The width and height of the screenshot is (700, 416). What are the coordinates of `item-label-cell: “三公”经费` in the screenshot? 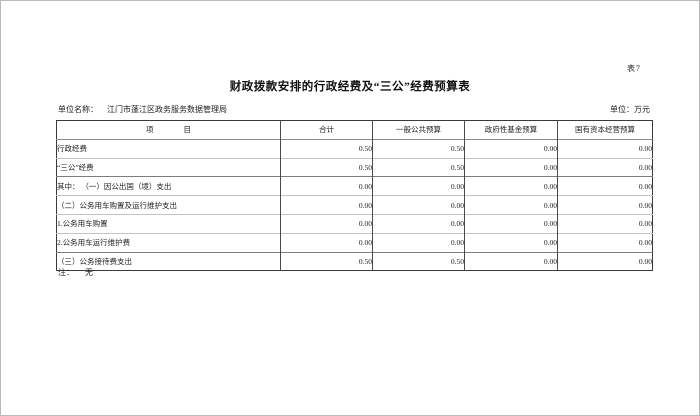 It's located at (75, 167).